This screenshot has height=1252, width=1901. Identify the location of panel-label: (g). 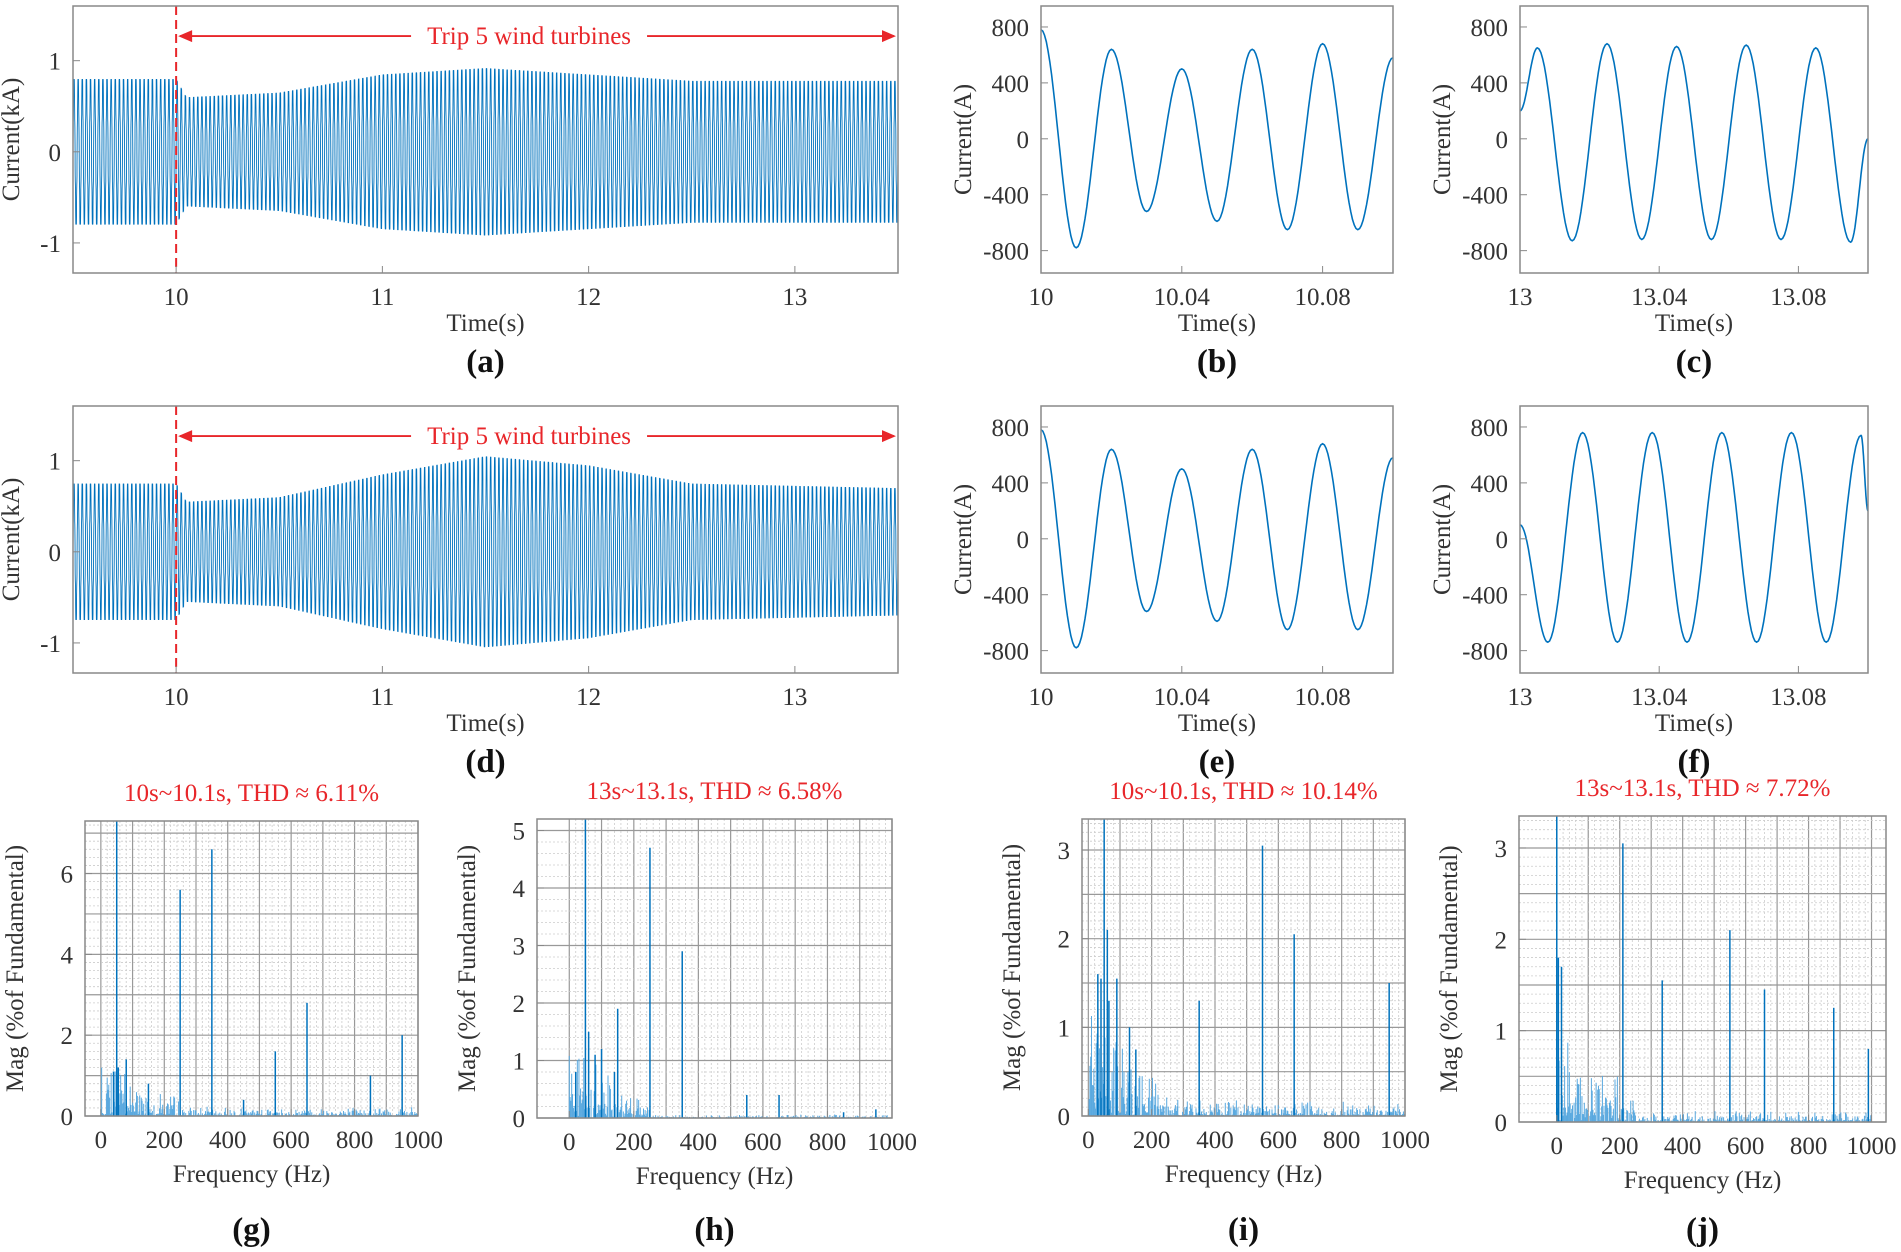
(251, 1230).